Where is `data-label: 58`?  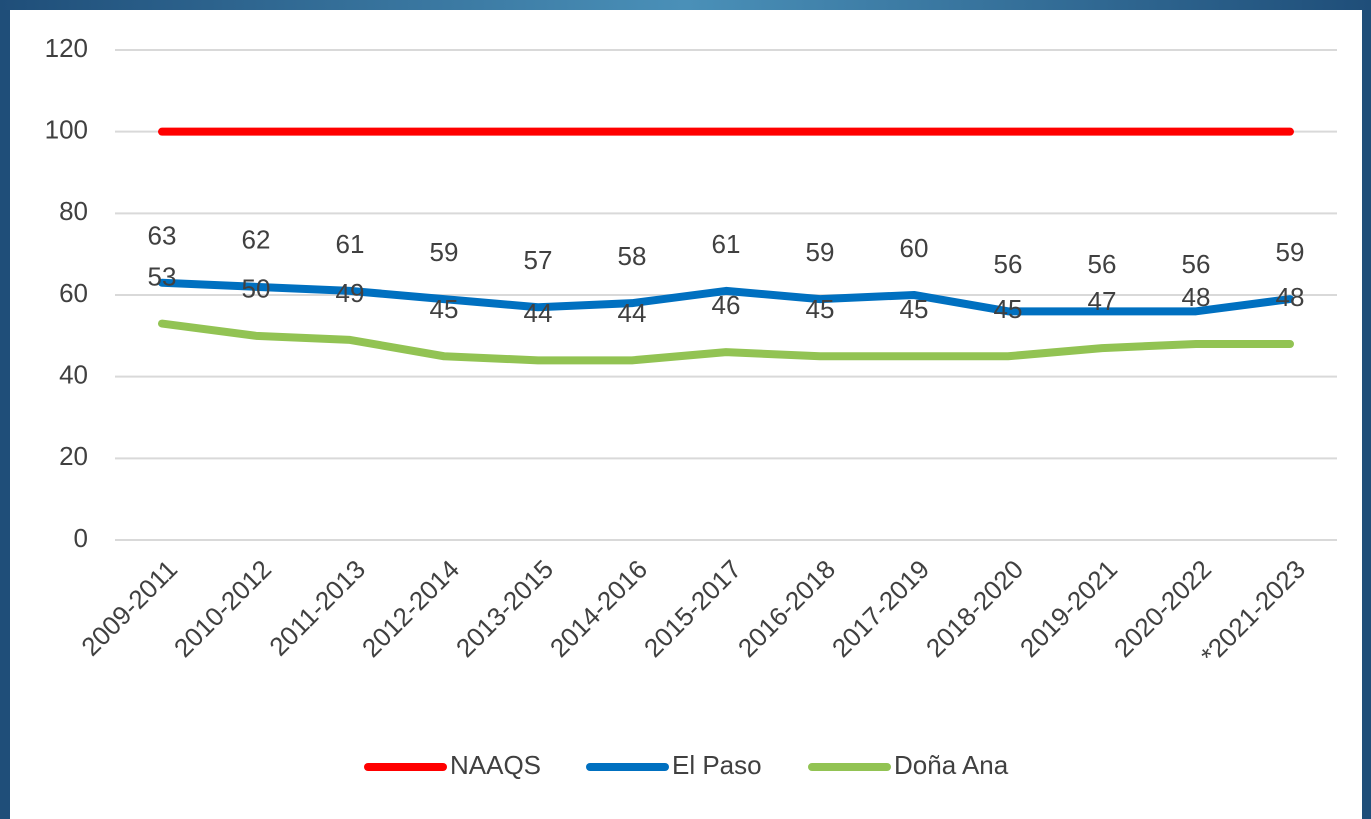
data-label: 58 is located at coordinates (632, 256).